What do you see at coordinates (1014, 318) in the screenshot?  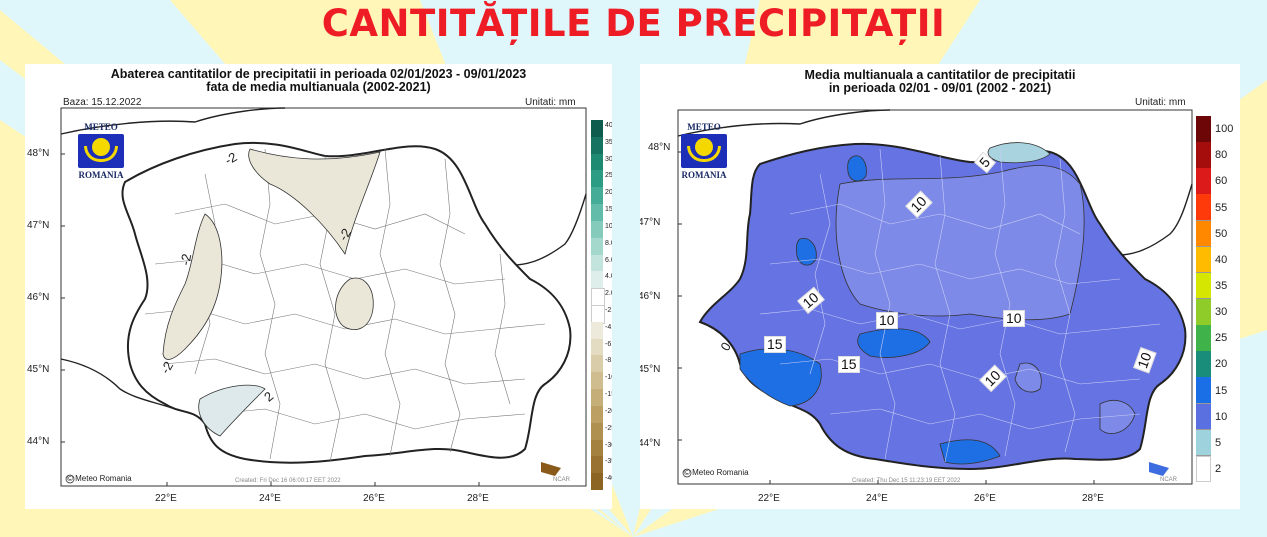 I see `right-contour-label: 10` at bounding box center [1014, 318].